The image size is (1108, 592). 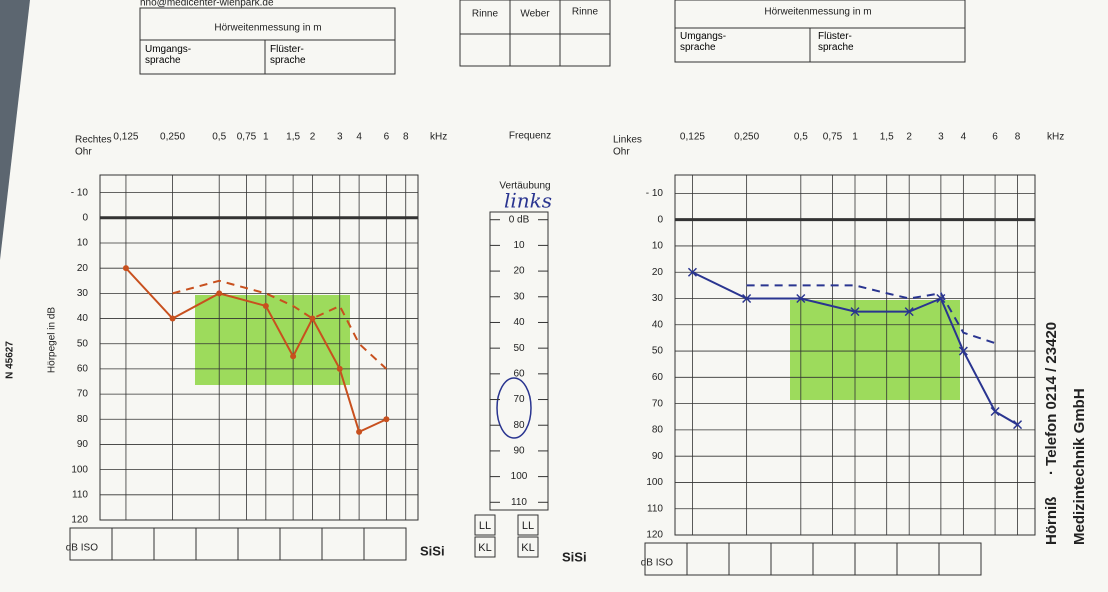 What do you see at coordinates (535, 33) in the screenshot?
I see `header-box` at bounding box center [535, 33].